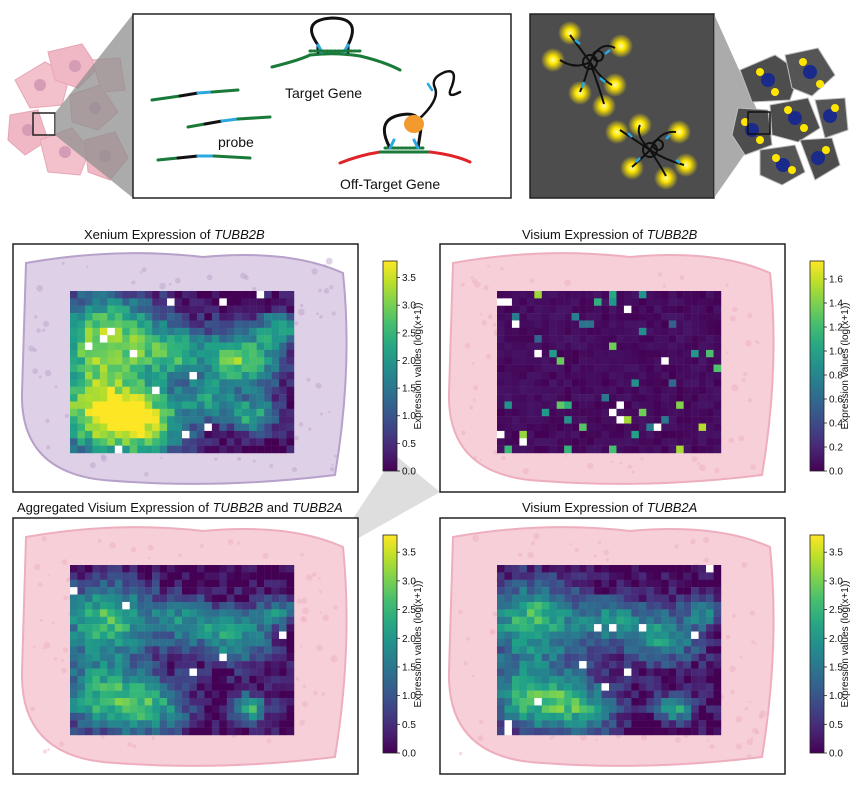 This screenshot has height=785, width=850. What do you see at coordinates (845, 644) in the screenshot?
I see `colorbar-label: Expression values (log(x+1))` at bounding box center [845, 644].